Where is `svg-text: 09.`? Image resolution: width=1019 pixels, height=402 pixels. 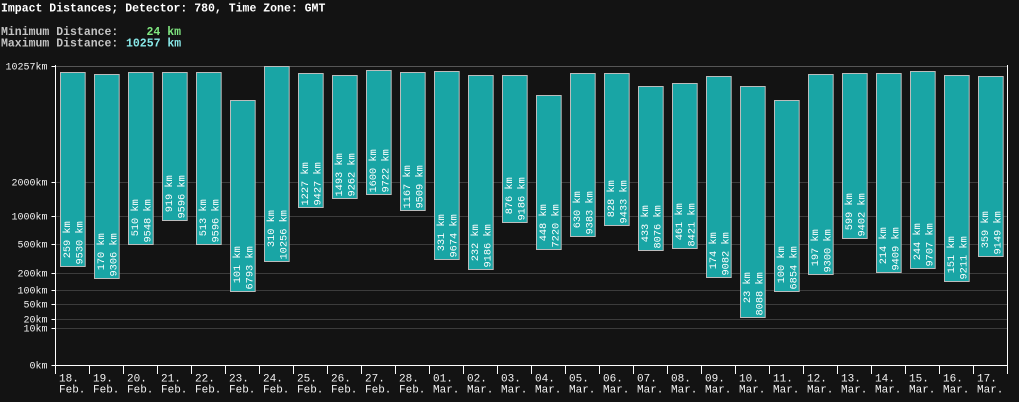
svg-text: 09. is located at coordinates (715, 380).